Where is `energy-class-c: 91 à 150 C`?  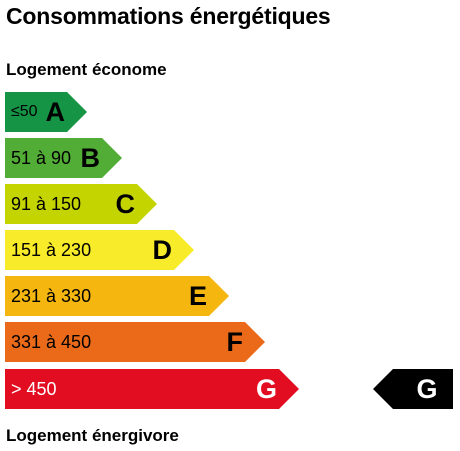
energy-class-c: 91 à 150 C is located at coordinates (81, 204).